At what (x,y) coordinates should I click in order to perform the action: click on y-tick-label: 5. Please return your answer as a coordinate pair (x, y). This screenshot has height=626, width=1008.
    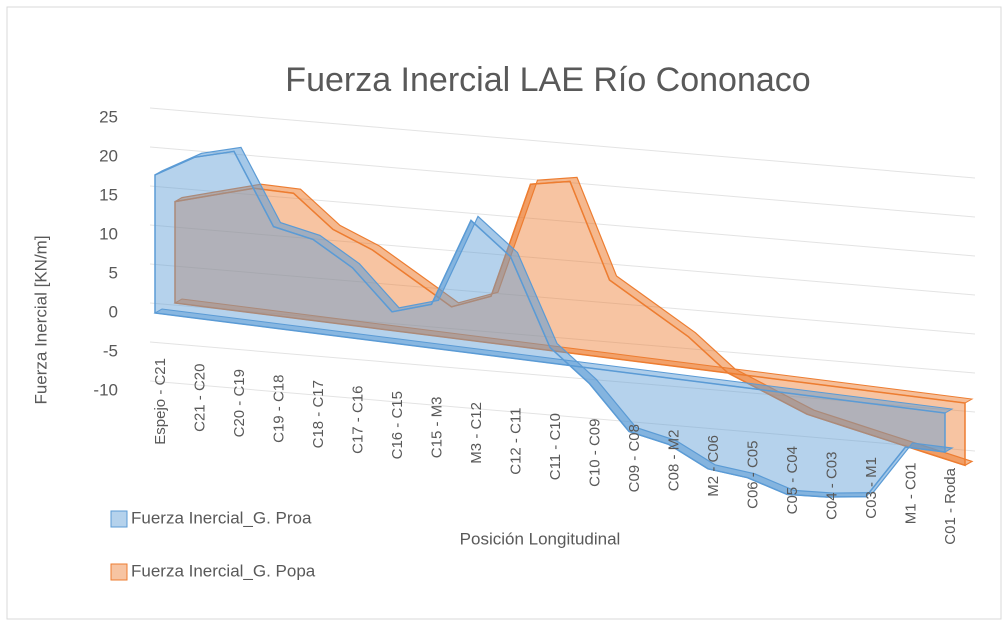
    Looking at the image, I should click on (113, 272).